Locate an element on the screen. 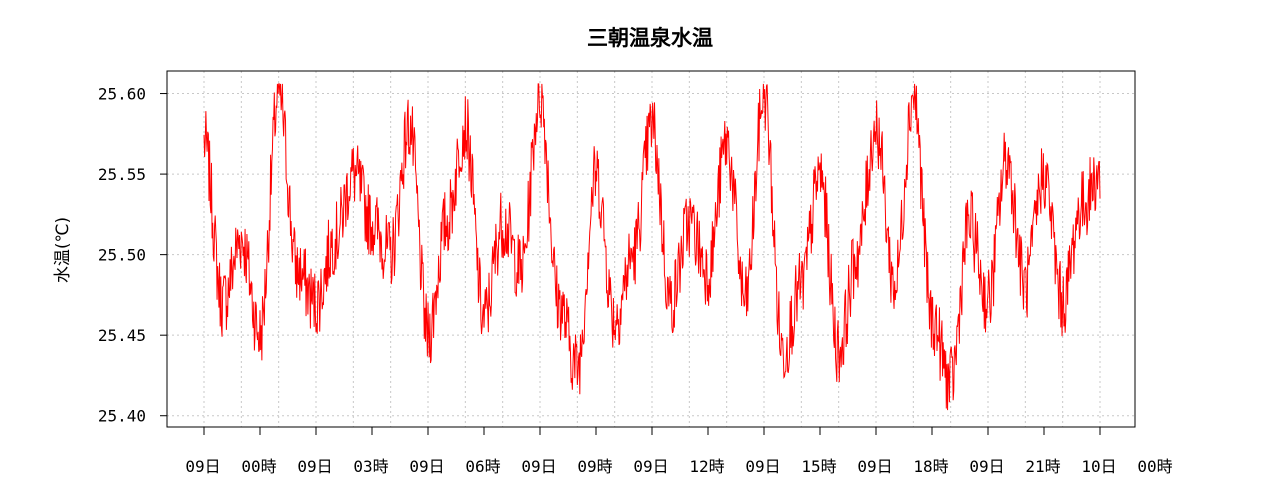 This screenshot has width=1280, height=500. y-tick-label: 25.40 is located at coordinates (122, 416).